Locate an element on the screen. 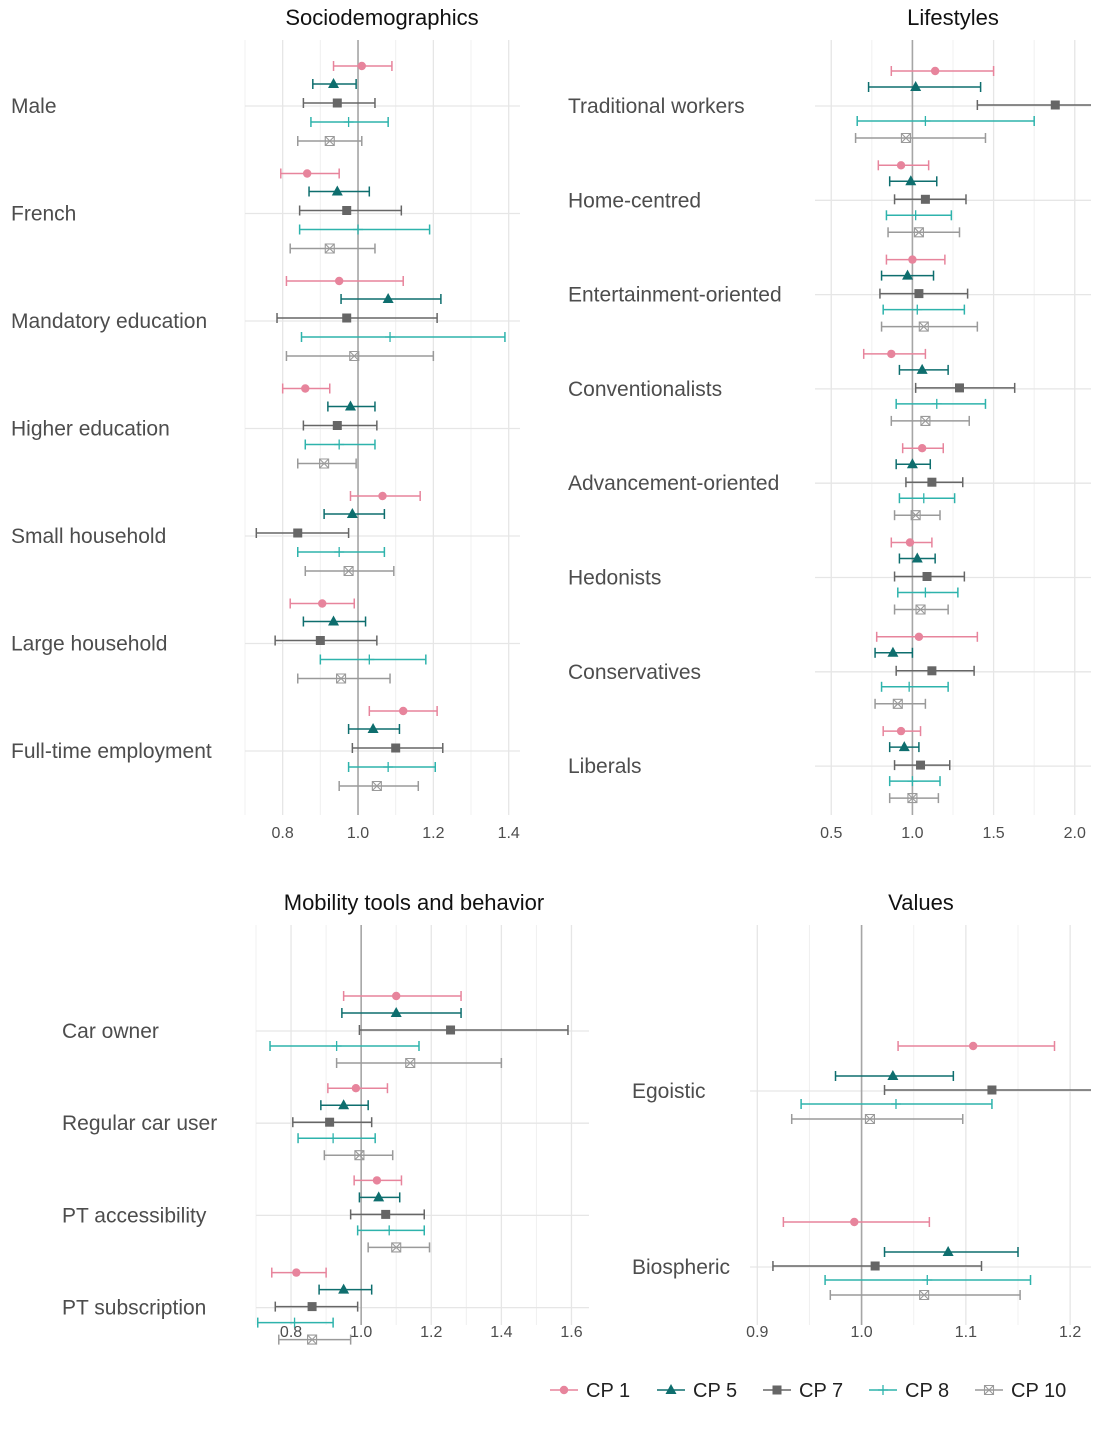 This screenshot has width=1099, height=1430. x-tick-label: 1.0 is located at coordinates (912, 833).